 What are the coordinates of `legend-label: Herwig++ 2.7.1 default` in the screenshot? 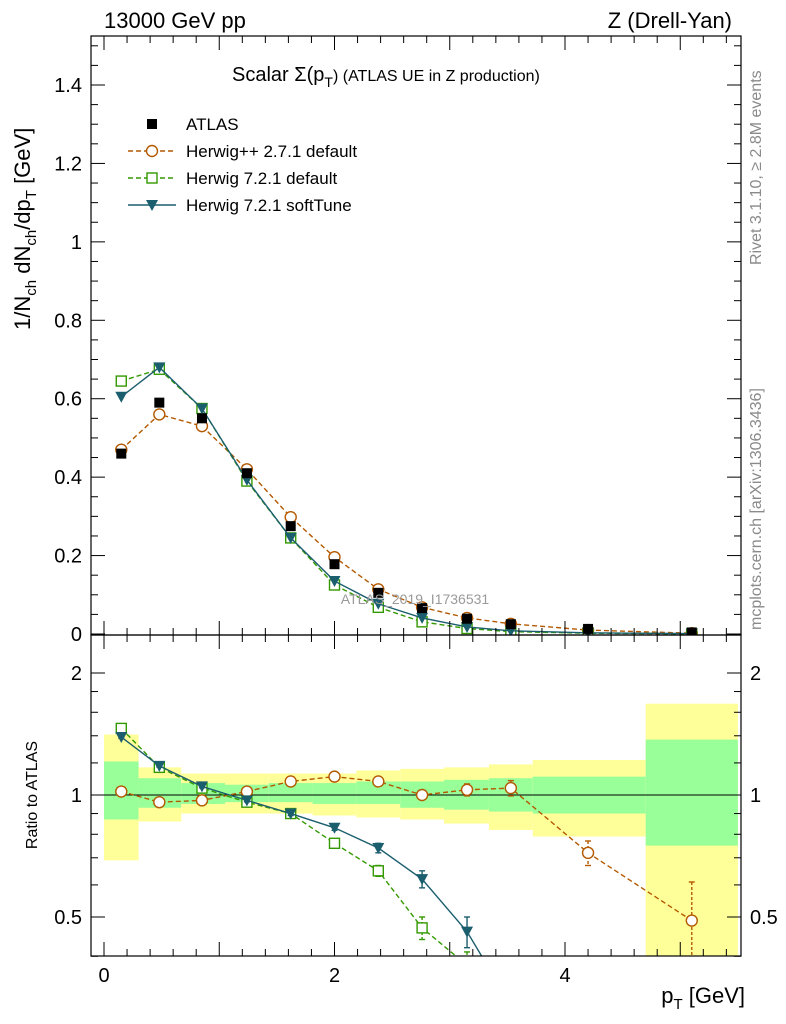 It's located at (271, 151).